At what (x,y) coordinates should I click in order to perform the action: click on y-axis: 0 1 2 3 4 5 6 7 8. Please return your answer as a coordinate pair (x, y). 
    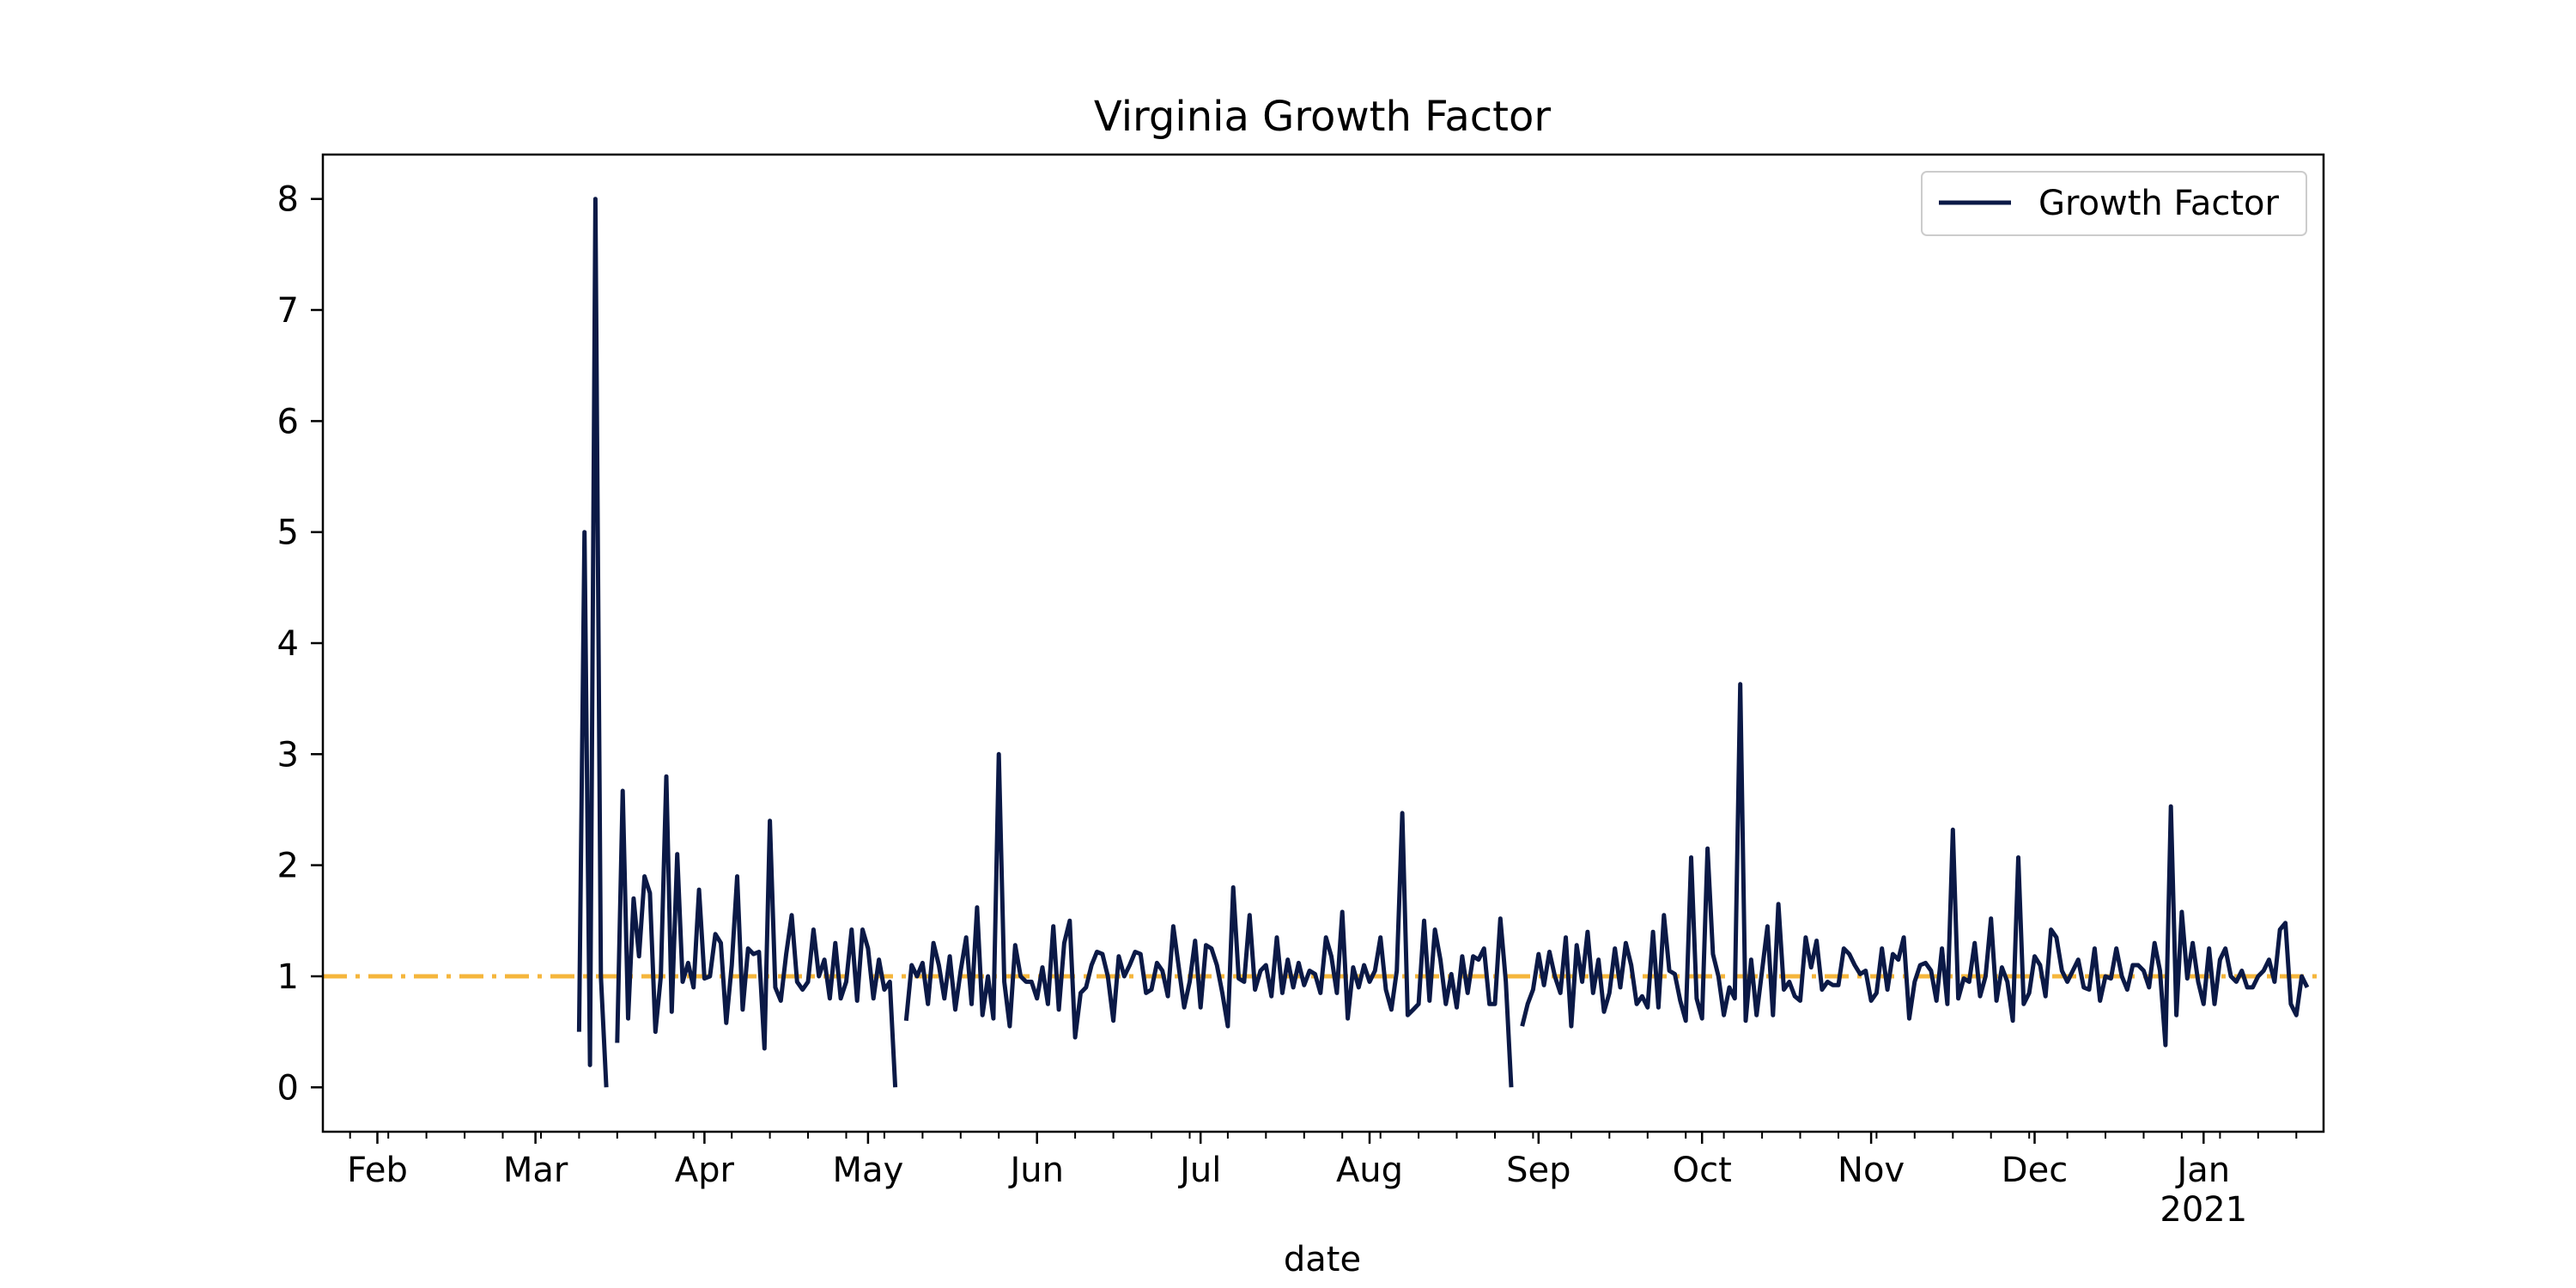
    Looking at the image, I should click on (300, 644).